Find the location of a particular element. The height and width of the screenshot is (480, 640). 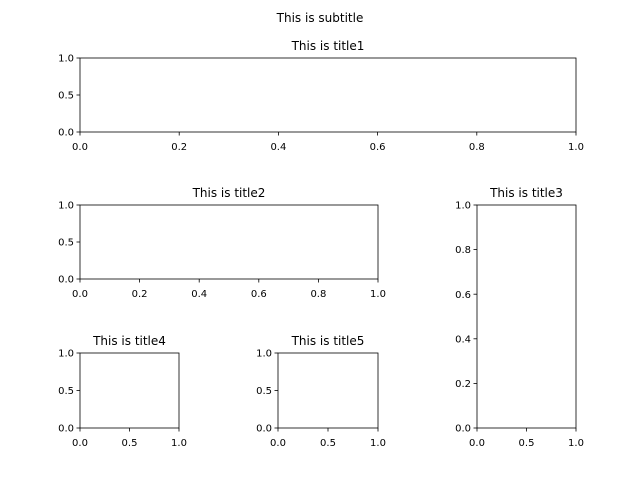

axes-3-ytick-label: 0.0 is located at coordinates (463, 429).